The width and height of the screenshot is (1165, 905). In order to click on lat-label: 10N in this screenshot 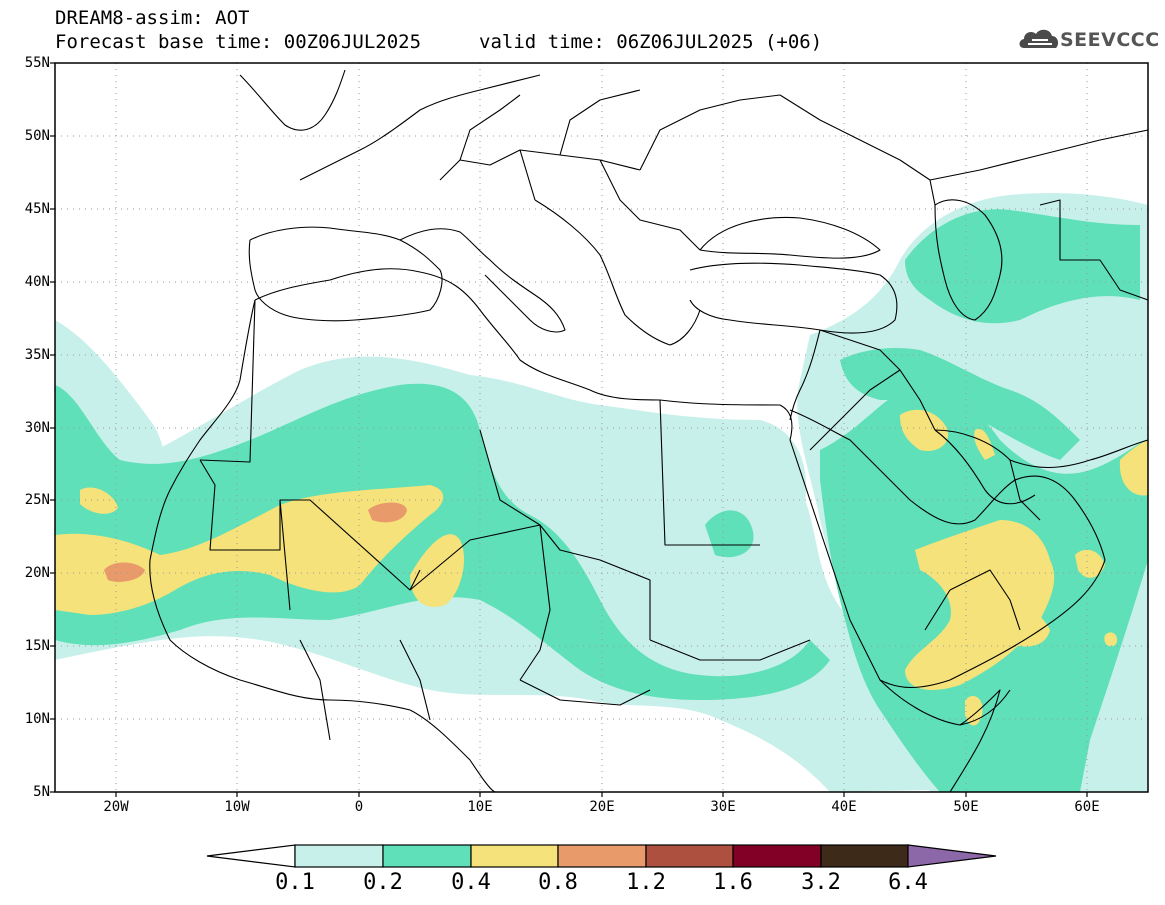, I will do `click(37, 719)`.